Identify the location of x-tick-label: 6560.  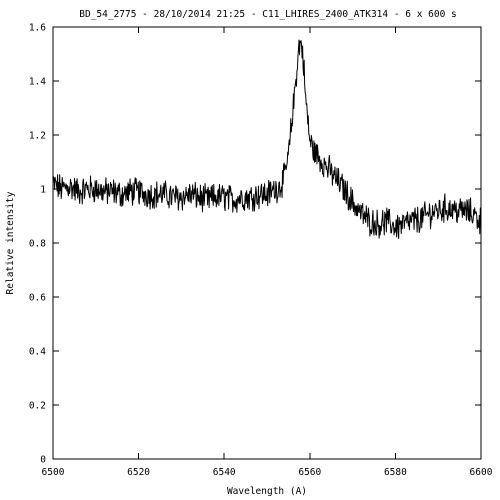
(309, 472).